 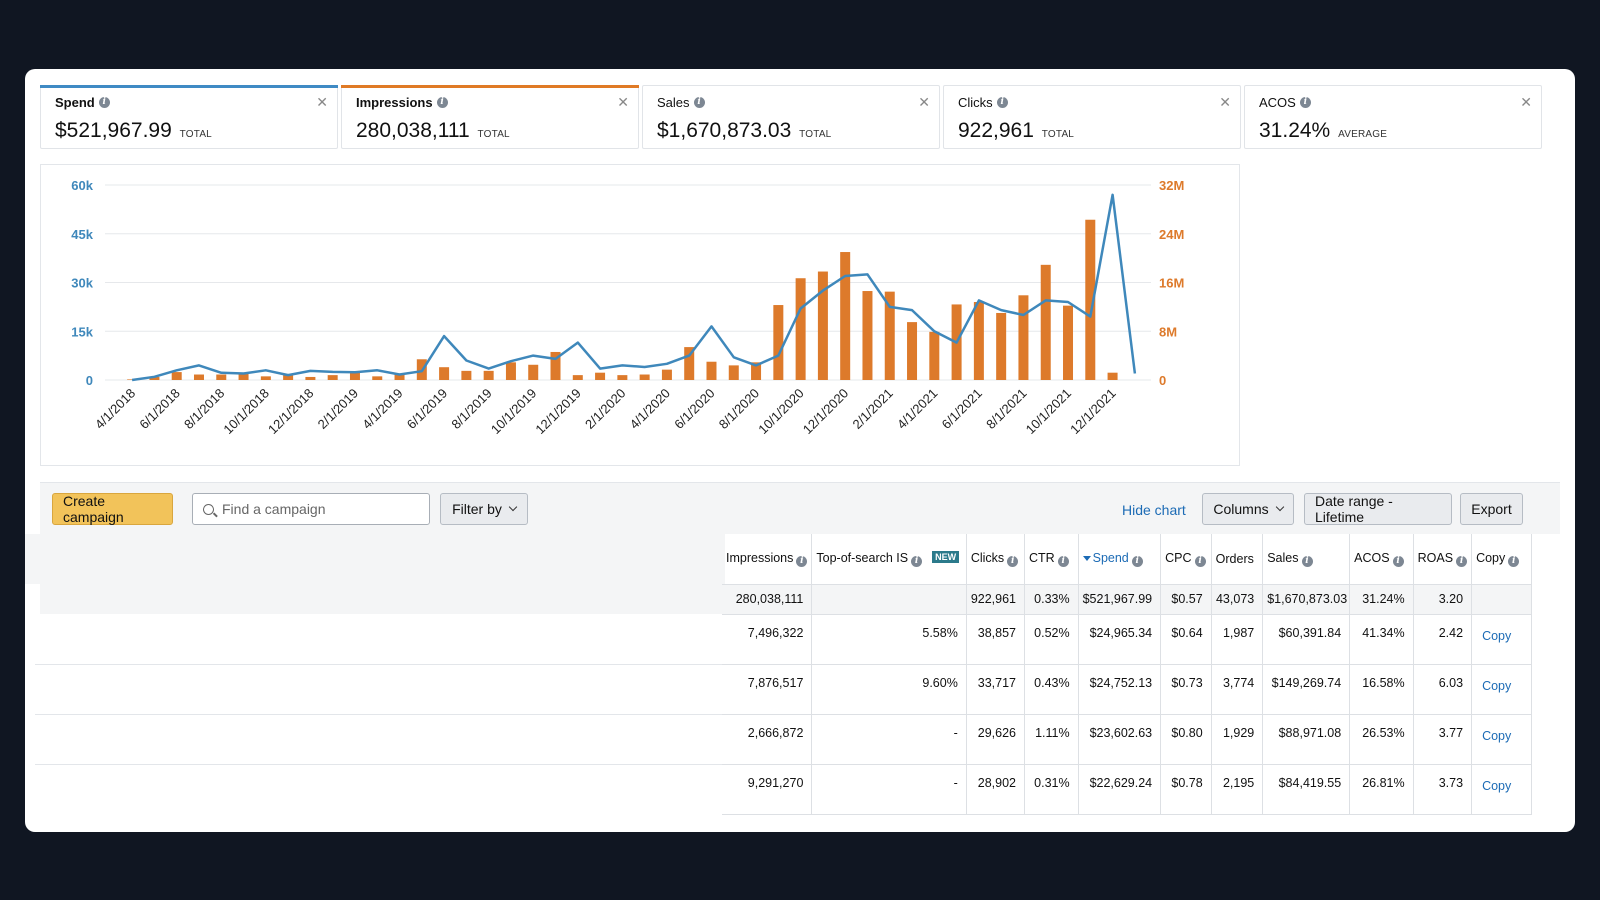 I want to click on card-value: 31.24% AVERAGE, so click(x=1323, y=130).